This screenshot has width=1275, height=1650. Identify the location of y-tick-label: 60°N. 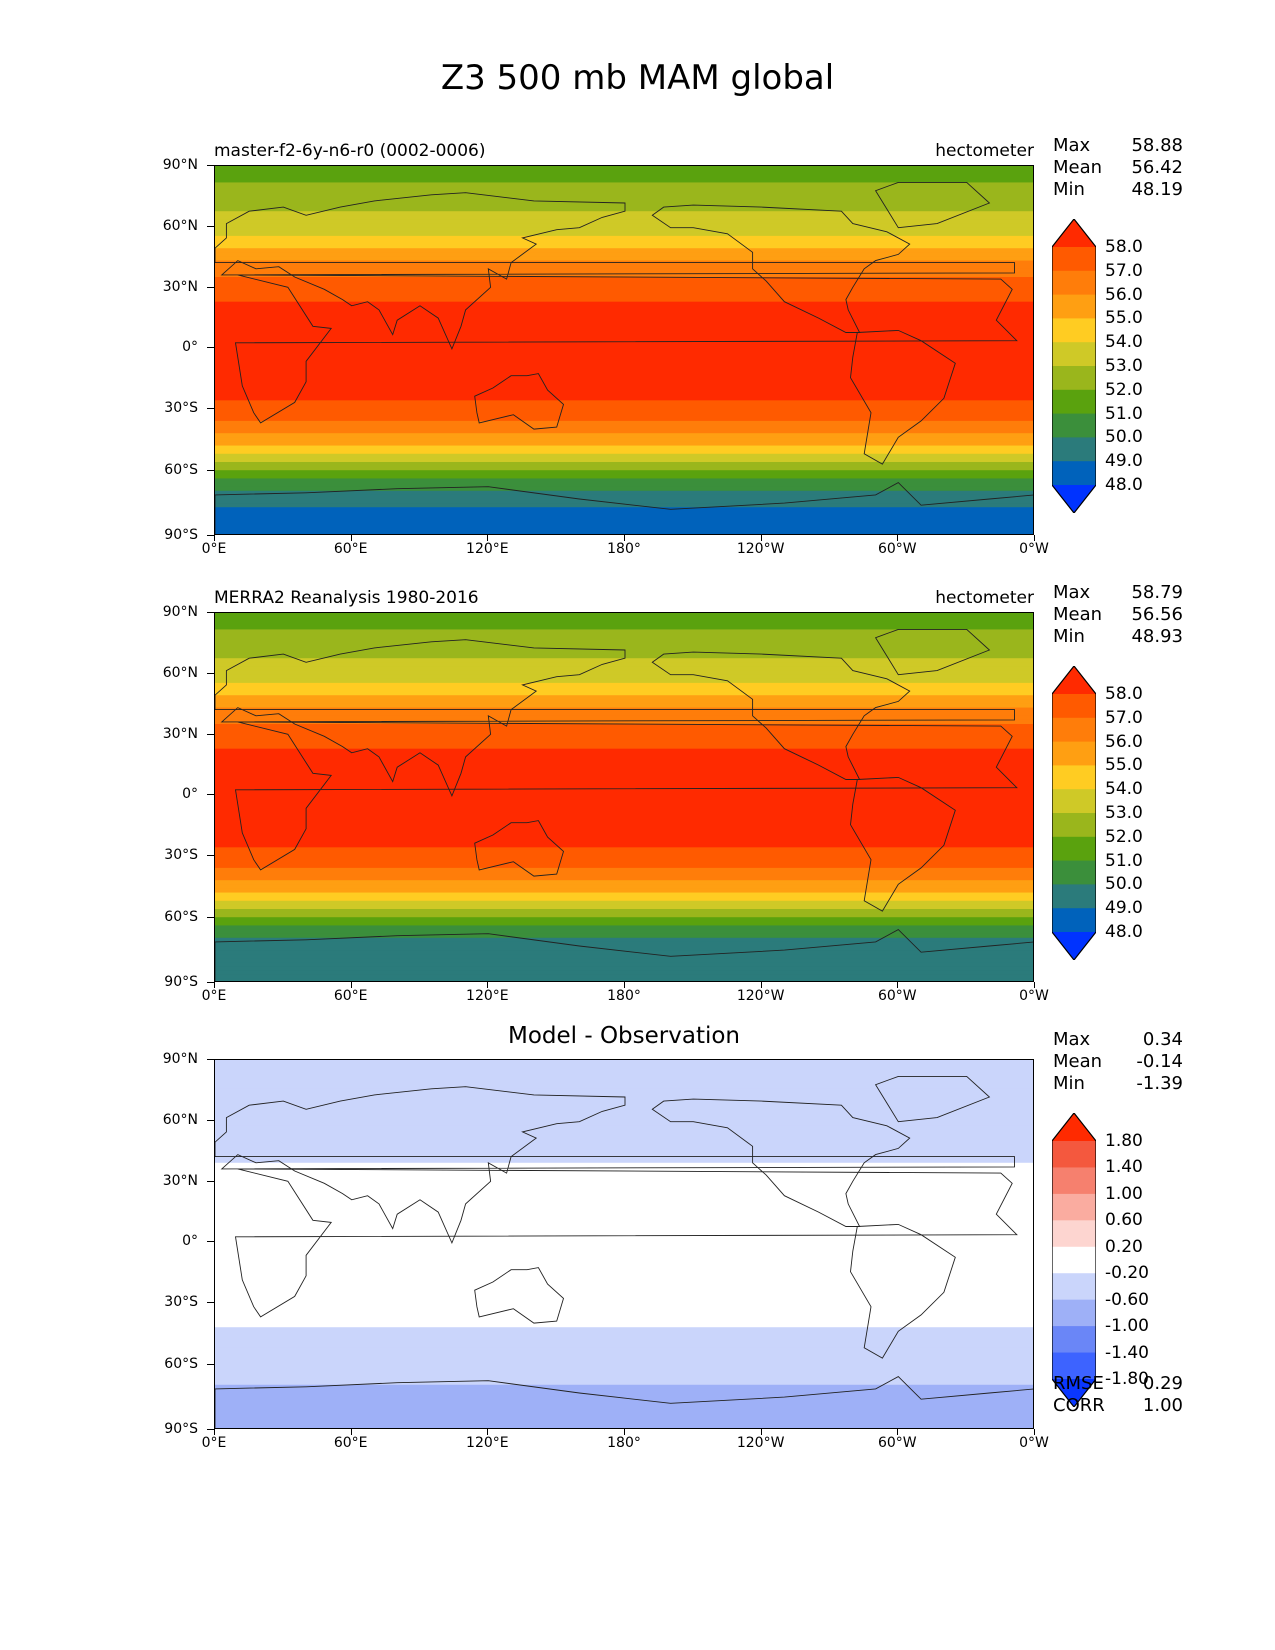
(180, 226).